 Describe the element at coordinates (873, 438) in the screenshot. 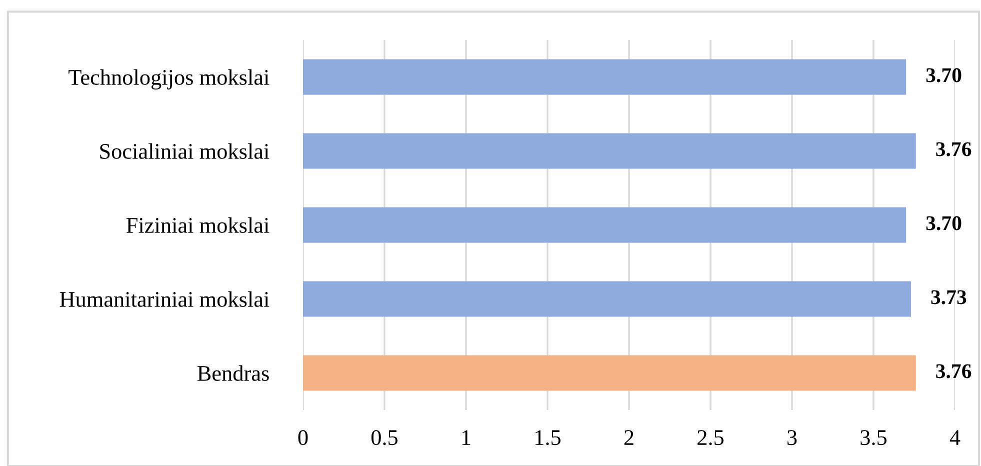

I see `x-tick-label: 3.5` at that location.